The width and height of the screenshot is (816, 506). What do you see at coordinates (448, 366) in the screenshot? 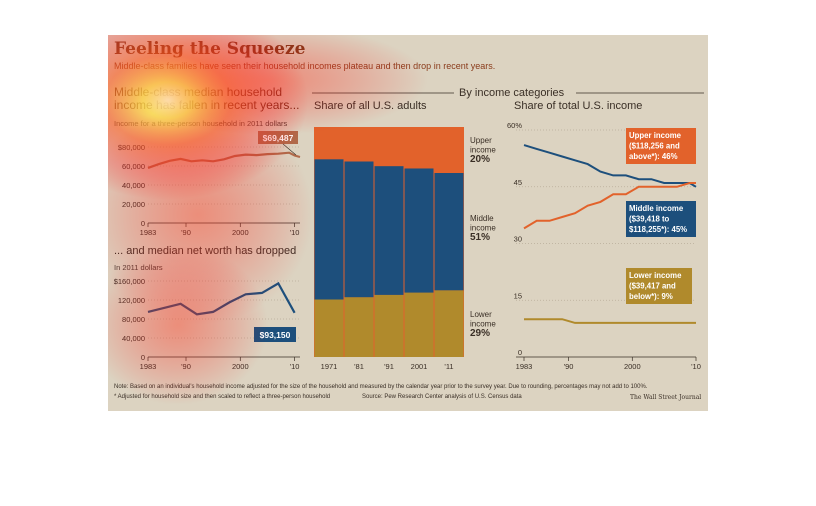
I see `adults-xtick-label: '11` at bounding box center [448, 366].